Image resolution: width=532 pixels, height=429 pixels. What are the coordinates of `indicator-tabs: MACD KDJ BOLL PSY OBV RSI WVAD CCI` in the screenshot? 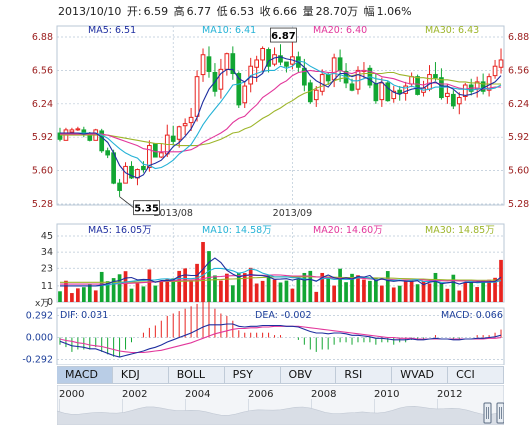 It's located at (280, 375).